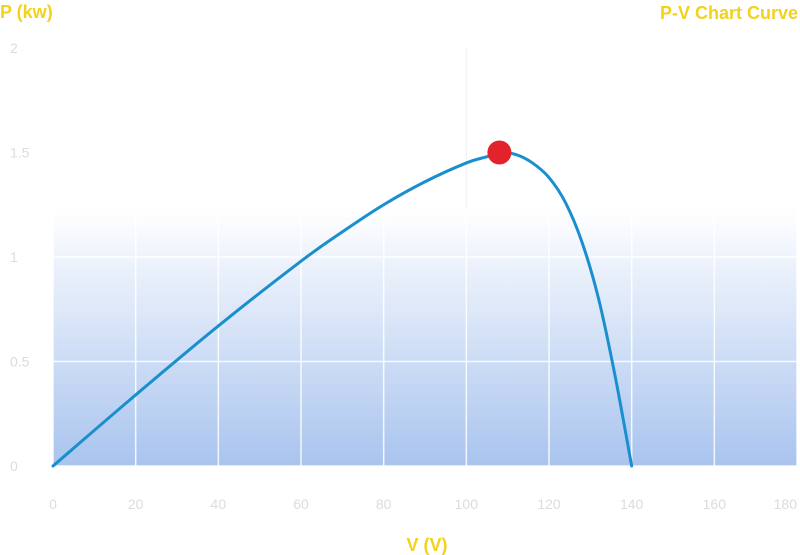 This screenshot has height=555, width=800. I want to click on x-tick-label: 40, so click(219, 504).